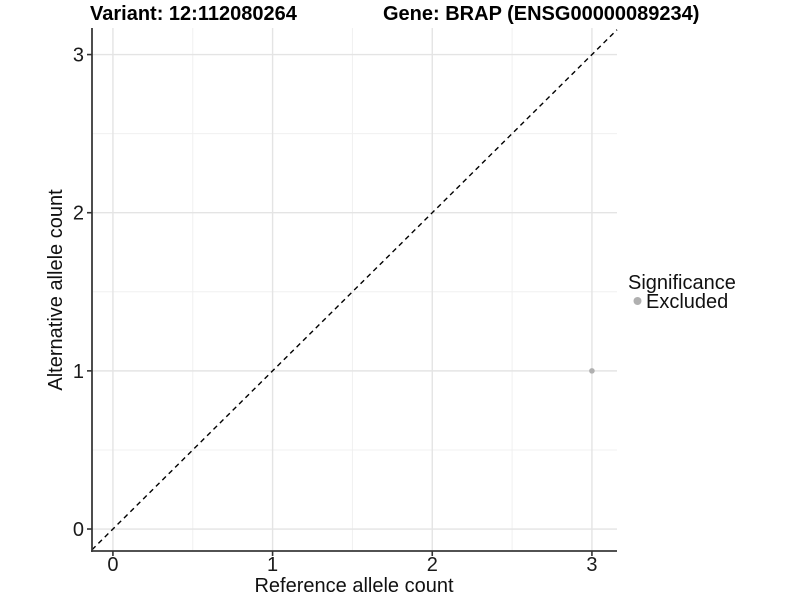 This screenshot has width=800, height=600. Describe the element at coordinates (112, 565) in the screenshot. I see `x-tick-label: 0` at that location.